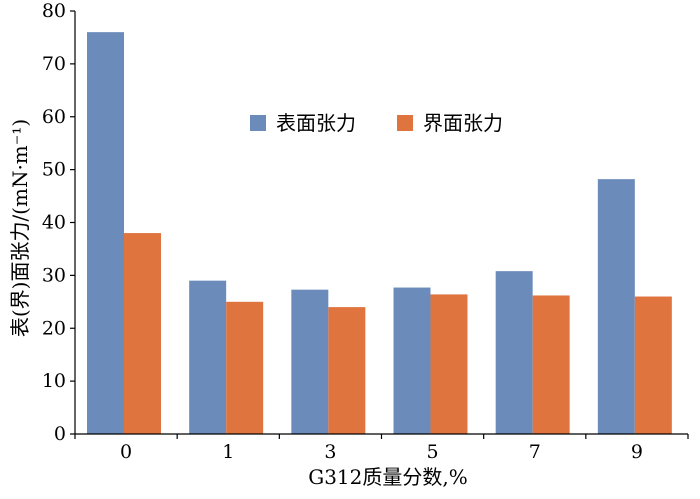 Image resolution: width=700 pixels, height=499 pixels. What do you see at coordinates (433, 452) in the screenshot?
I see `x-tick-label: 5` at bounding box center [433, 452].